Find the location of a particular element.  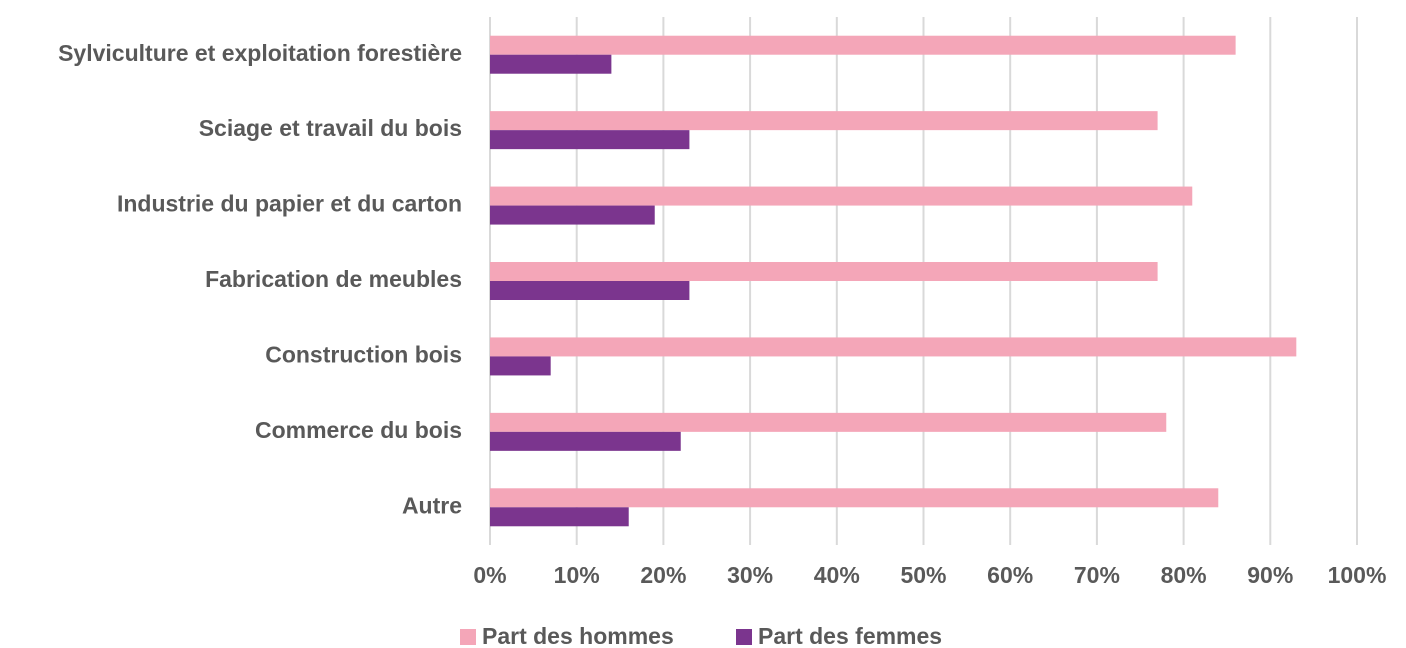

legend-label: Part des femmes is located at coordinates (850, 635).